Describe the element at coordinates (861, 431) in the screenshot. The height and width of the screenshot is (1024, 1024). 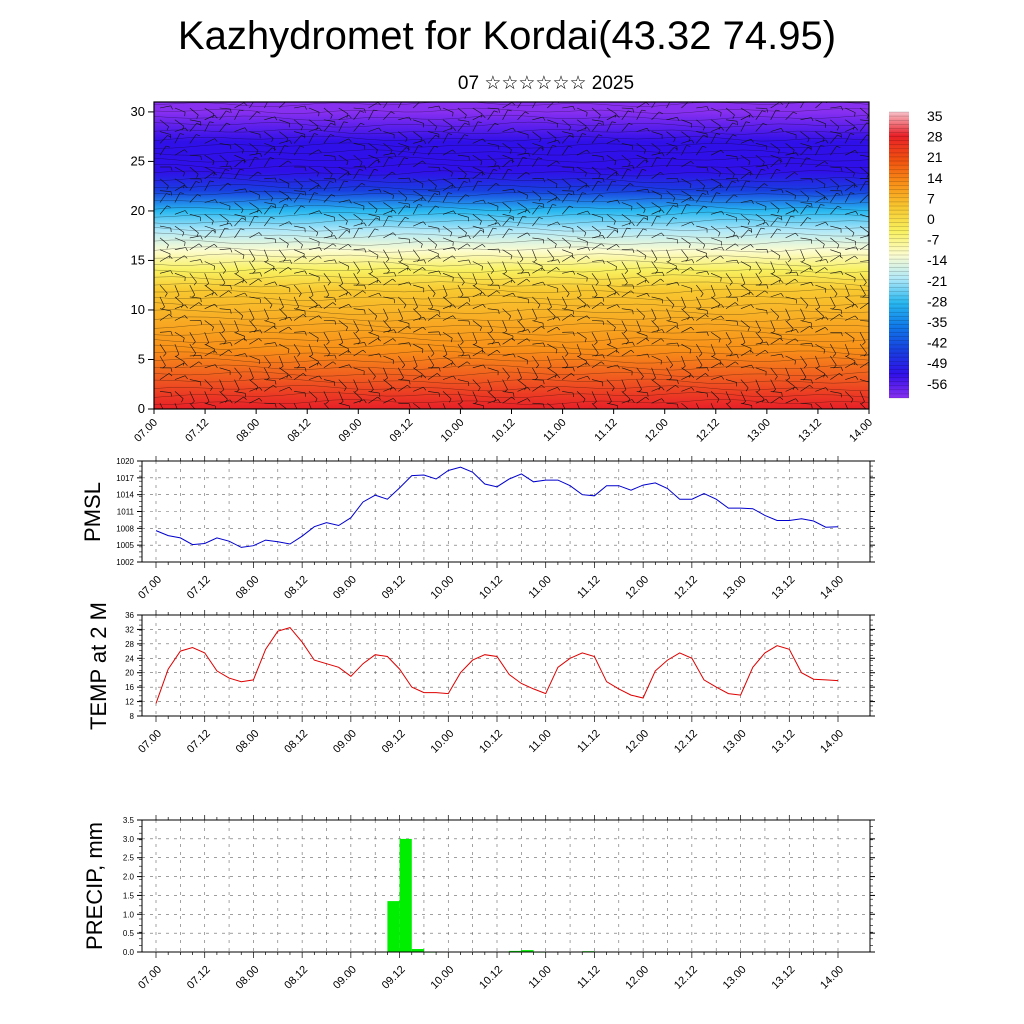
I see `heatmap-x-tick-label: 14.00` at that location.